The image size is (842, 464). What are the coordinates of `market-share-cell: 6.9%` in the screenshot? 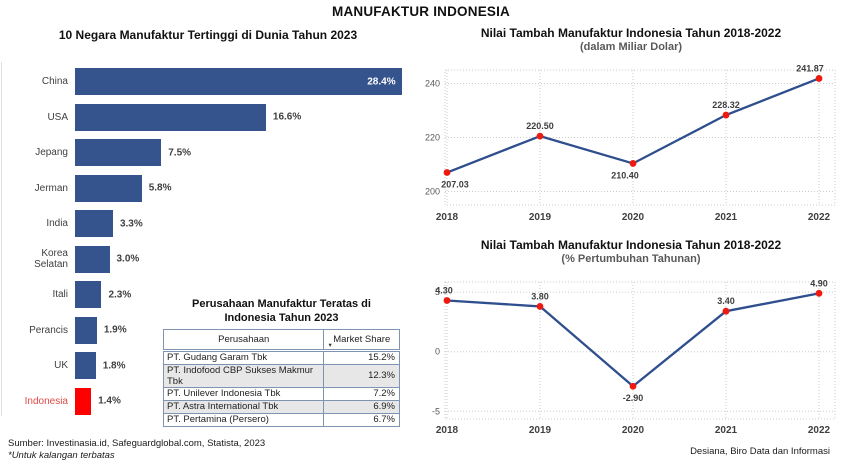 It's located at (361, 406).